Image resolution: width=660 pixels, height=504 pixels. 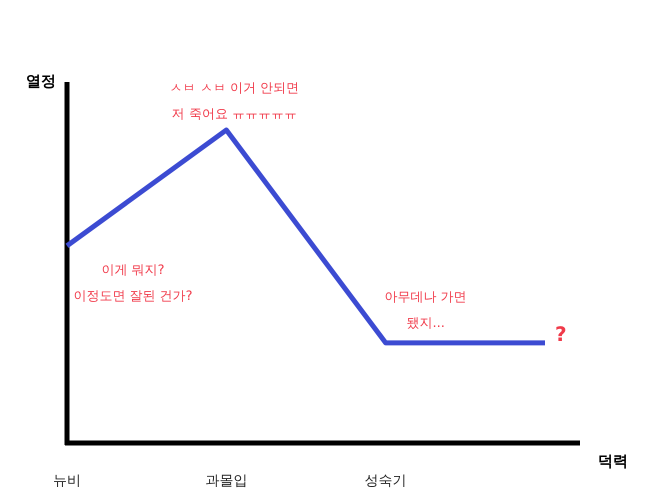 What do you see at coordinates (385, 481) in the screenshot?
I see `x-tick-label: 성숙기` at bounding box center [385, 481].